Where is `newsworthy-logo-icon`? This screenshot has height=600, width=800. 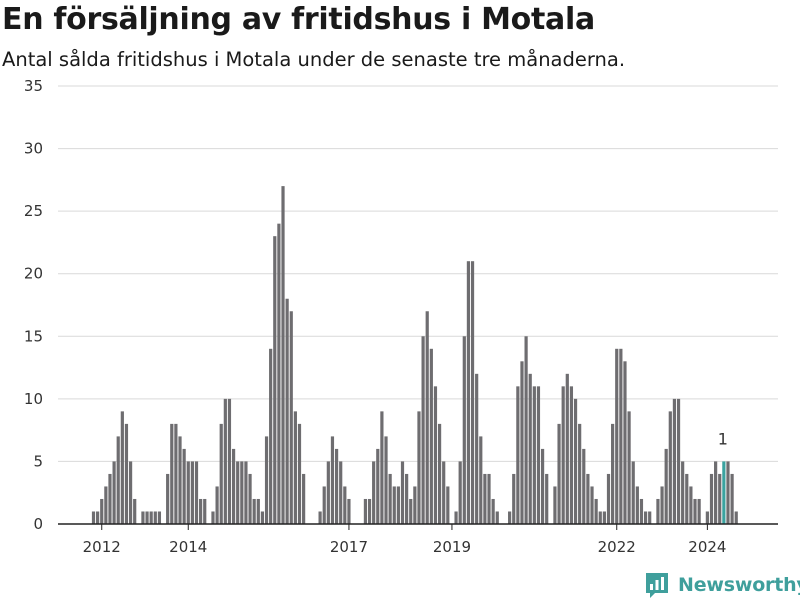 newsworthy-logo-icon is located at coordinates (657, 585).